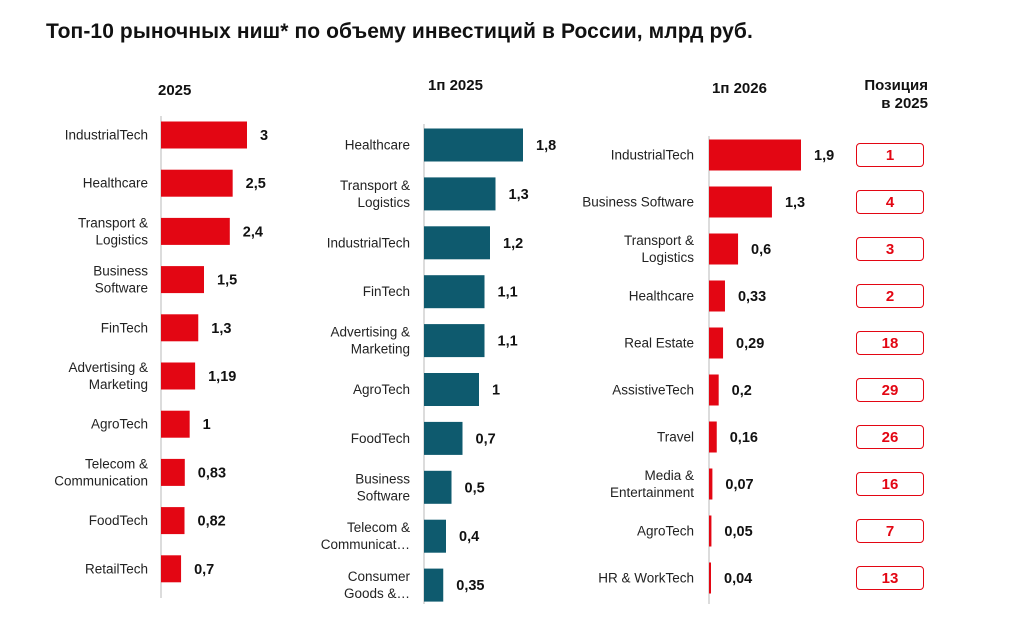  What do you see at coordinates (742, 391) in the screenshot?
I see `value-label-h1-2026-6: 0,2` at bounding box center [742, 391].